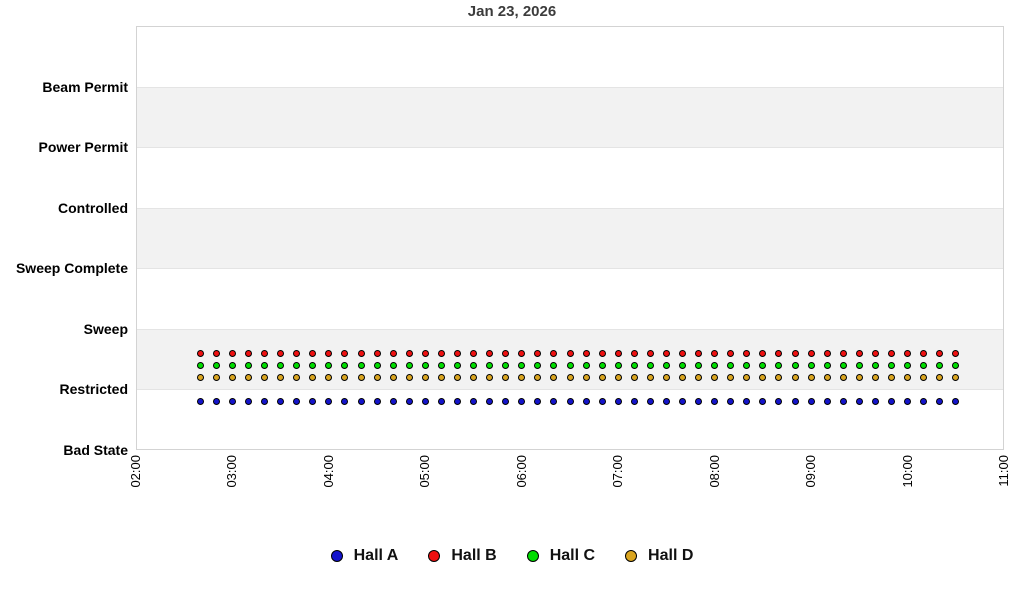  I want to click on legend-item-hall-b: Hall B, so click(462, 556).